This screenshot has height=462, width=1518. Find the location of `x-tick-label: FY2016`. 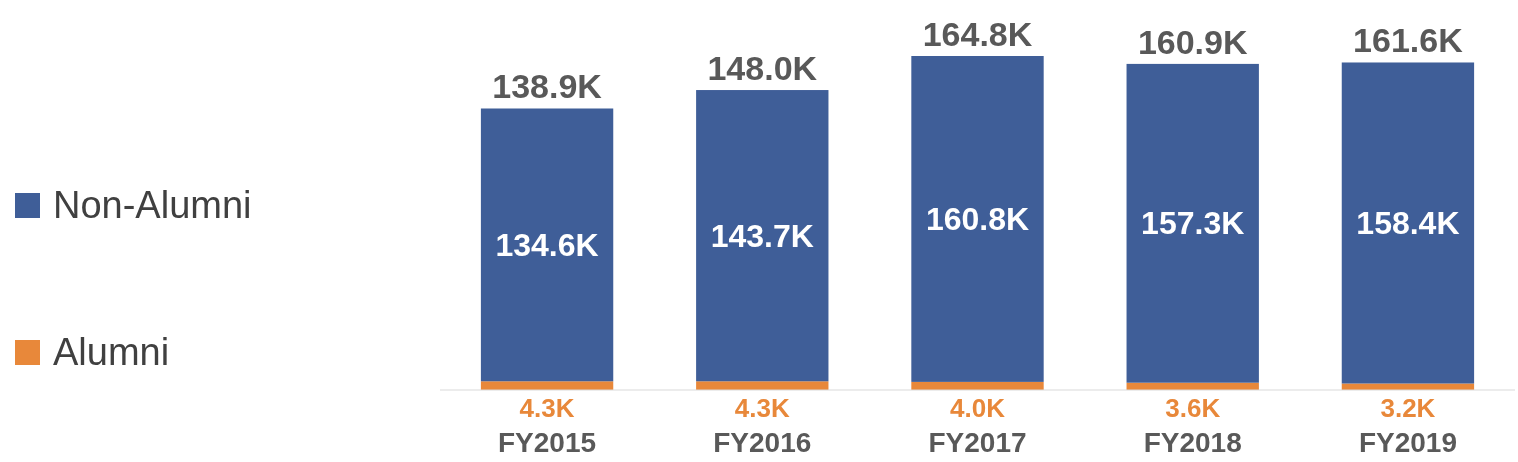

x-tick-label: FY2016 is located at coordinates (762, 442).